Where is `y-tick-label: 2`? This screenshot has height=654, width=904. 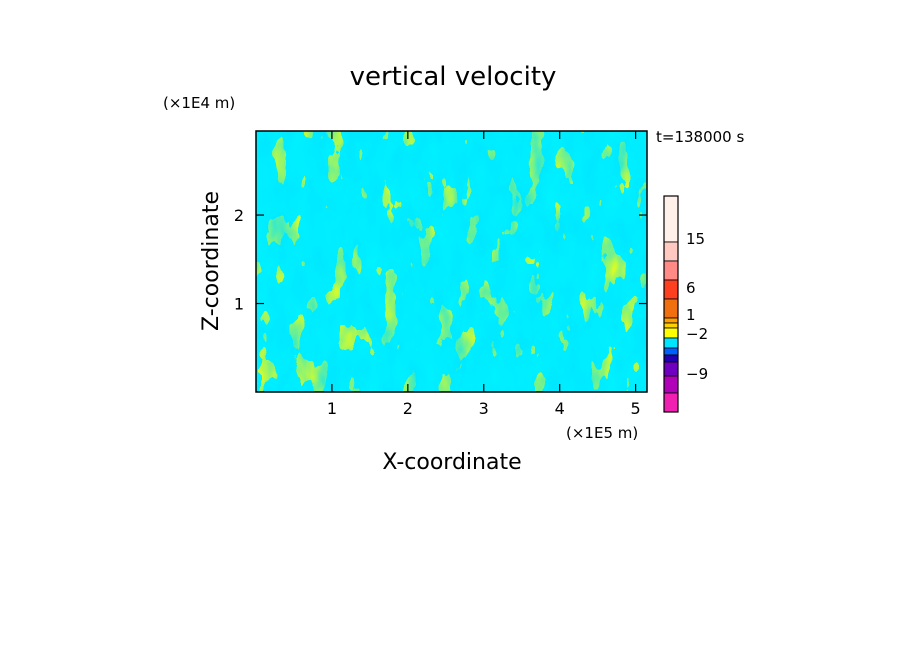
y-tick-label: 2 is located at coordinates (239, 215).